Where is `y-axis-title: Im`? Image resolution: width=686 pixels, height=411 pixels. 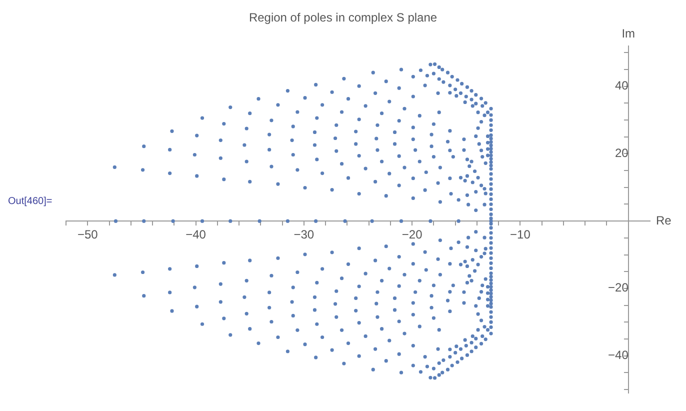
y-axis-title: Im is located at coordinates (629, 33).